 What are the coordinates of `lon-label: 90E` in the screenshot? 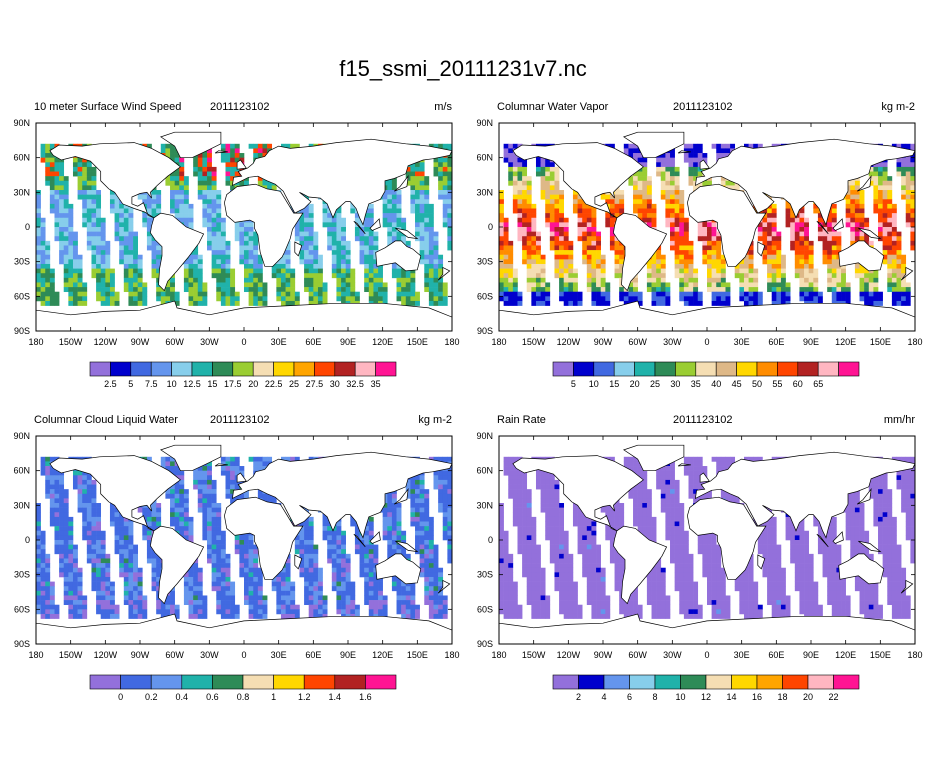 It's located at (811, 342).